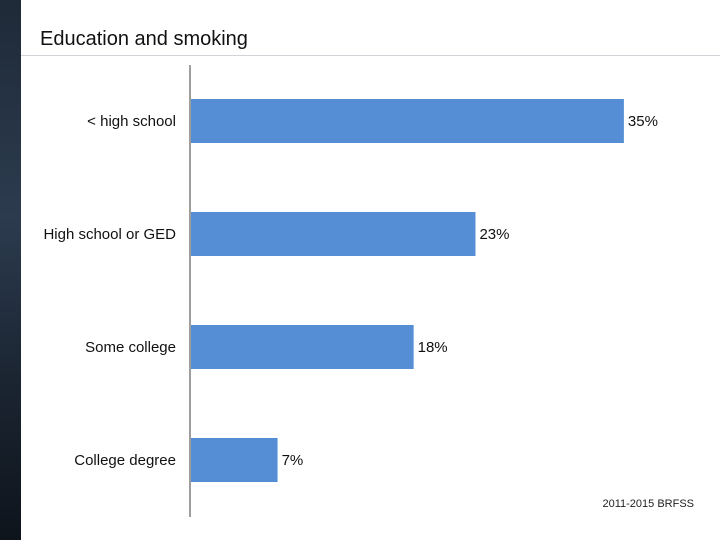 This screenshot has width=720, height=540. What do you see at coordinates (293, 460) in the screenshot?
I see `value-label-3: 7%` at bounding box center [293, 460].